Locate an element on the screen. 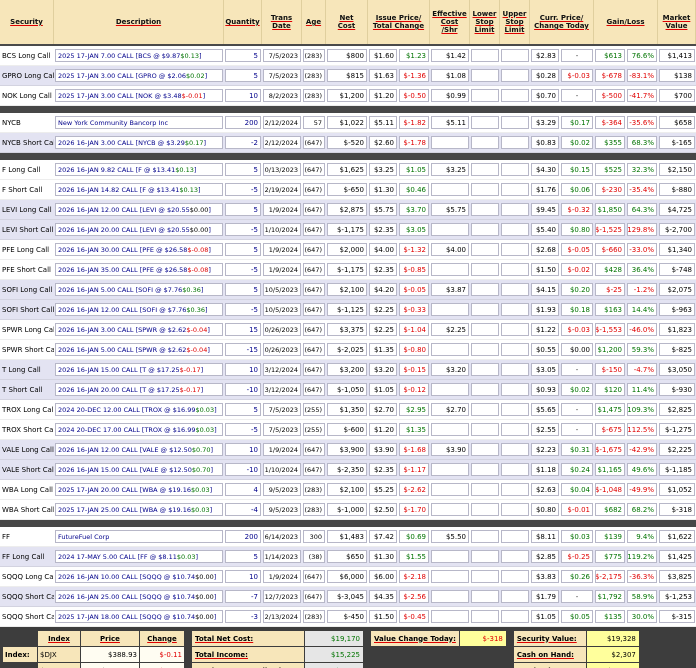 This screenshot has height=668, width=696. gain-cell: $-230 is located at coordinates (610, 189).